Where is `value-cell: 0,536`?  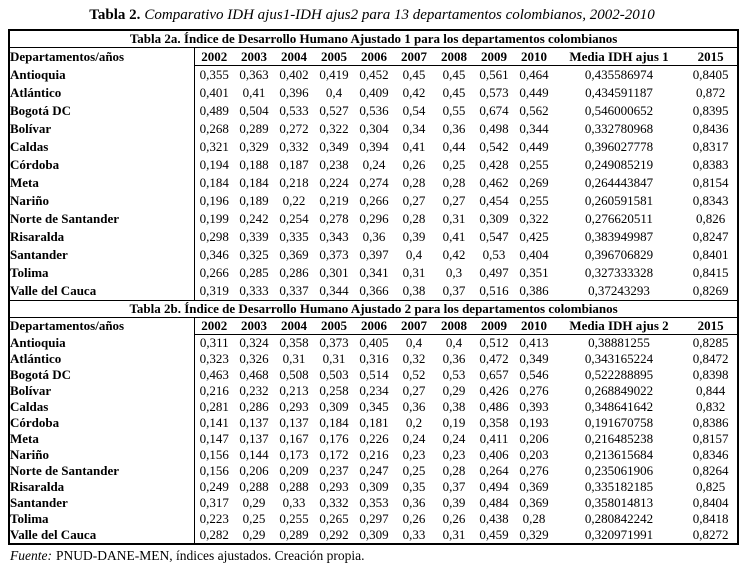
value-cell: 0,536 is located at coordinates (374, 110).